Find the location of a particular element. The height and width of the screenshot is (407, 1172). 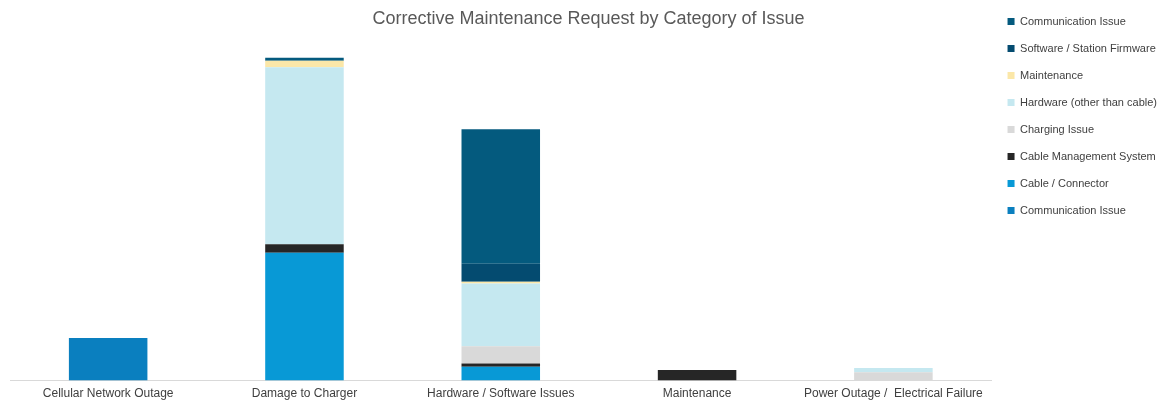

legend-label: Charging Issue is located at coordinates (1057, 128).